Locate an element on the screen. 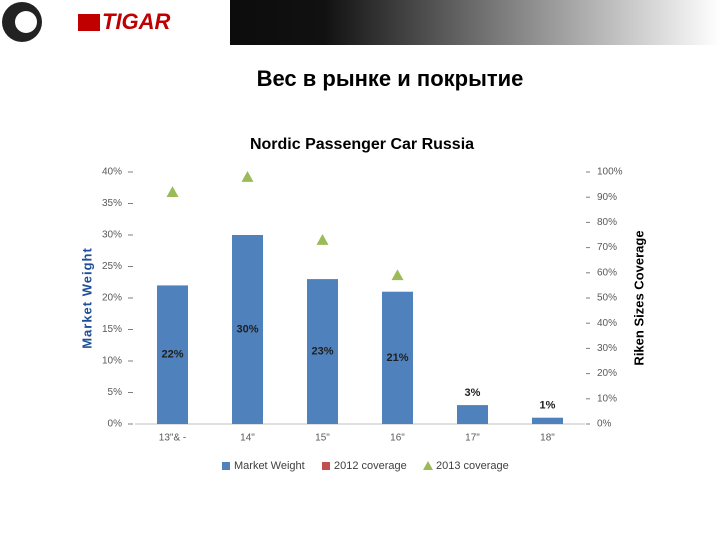 This screenshot has height=540, width=720. data-label: 23% is located at coordinates (322, 351).